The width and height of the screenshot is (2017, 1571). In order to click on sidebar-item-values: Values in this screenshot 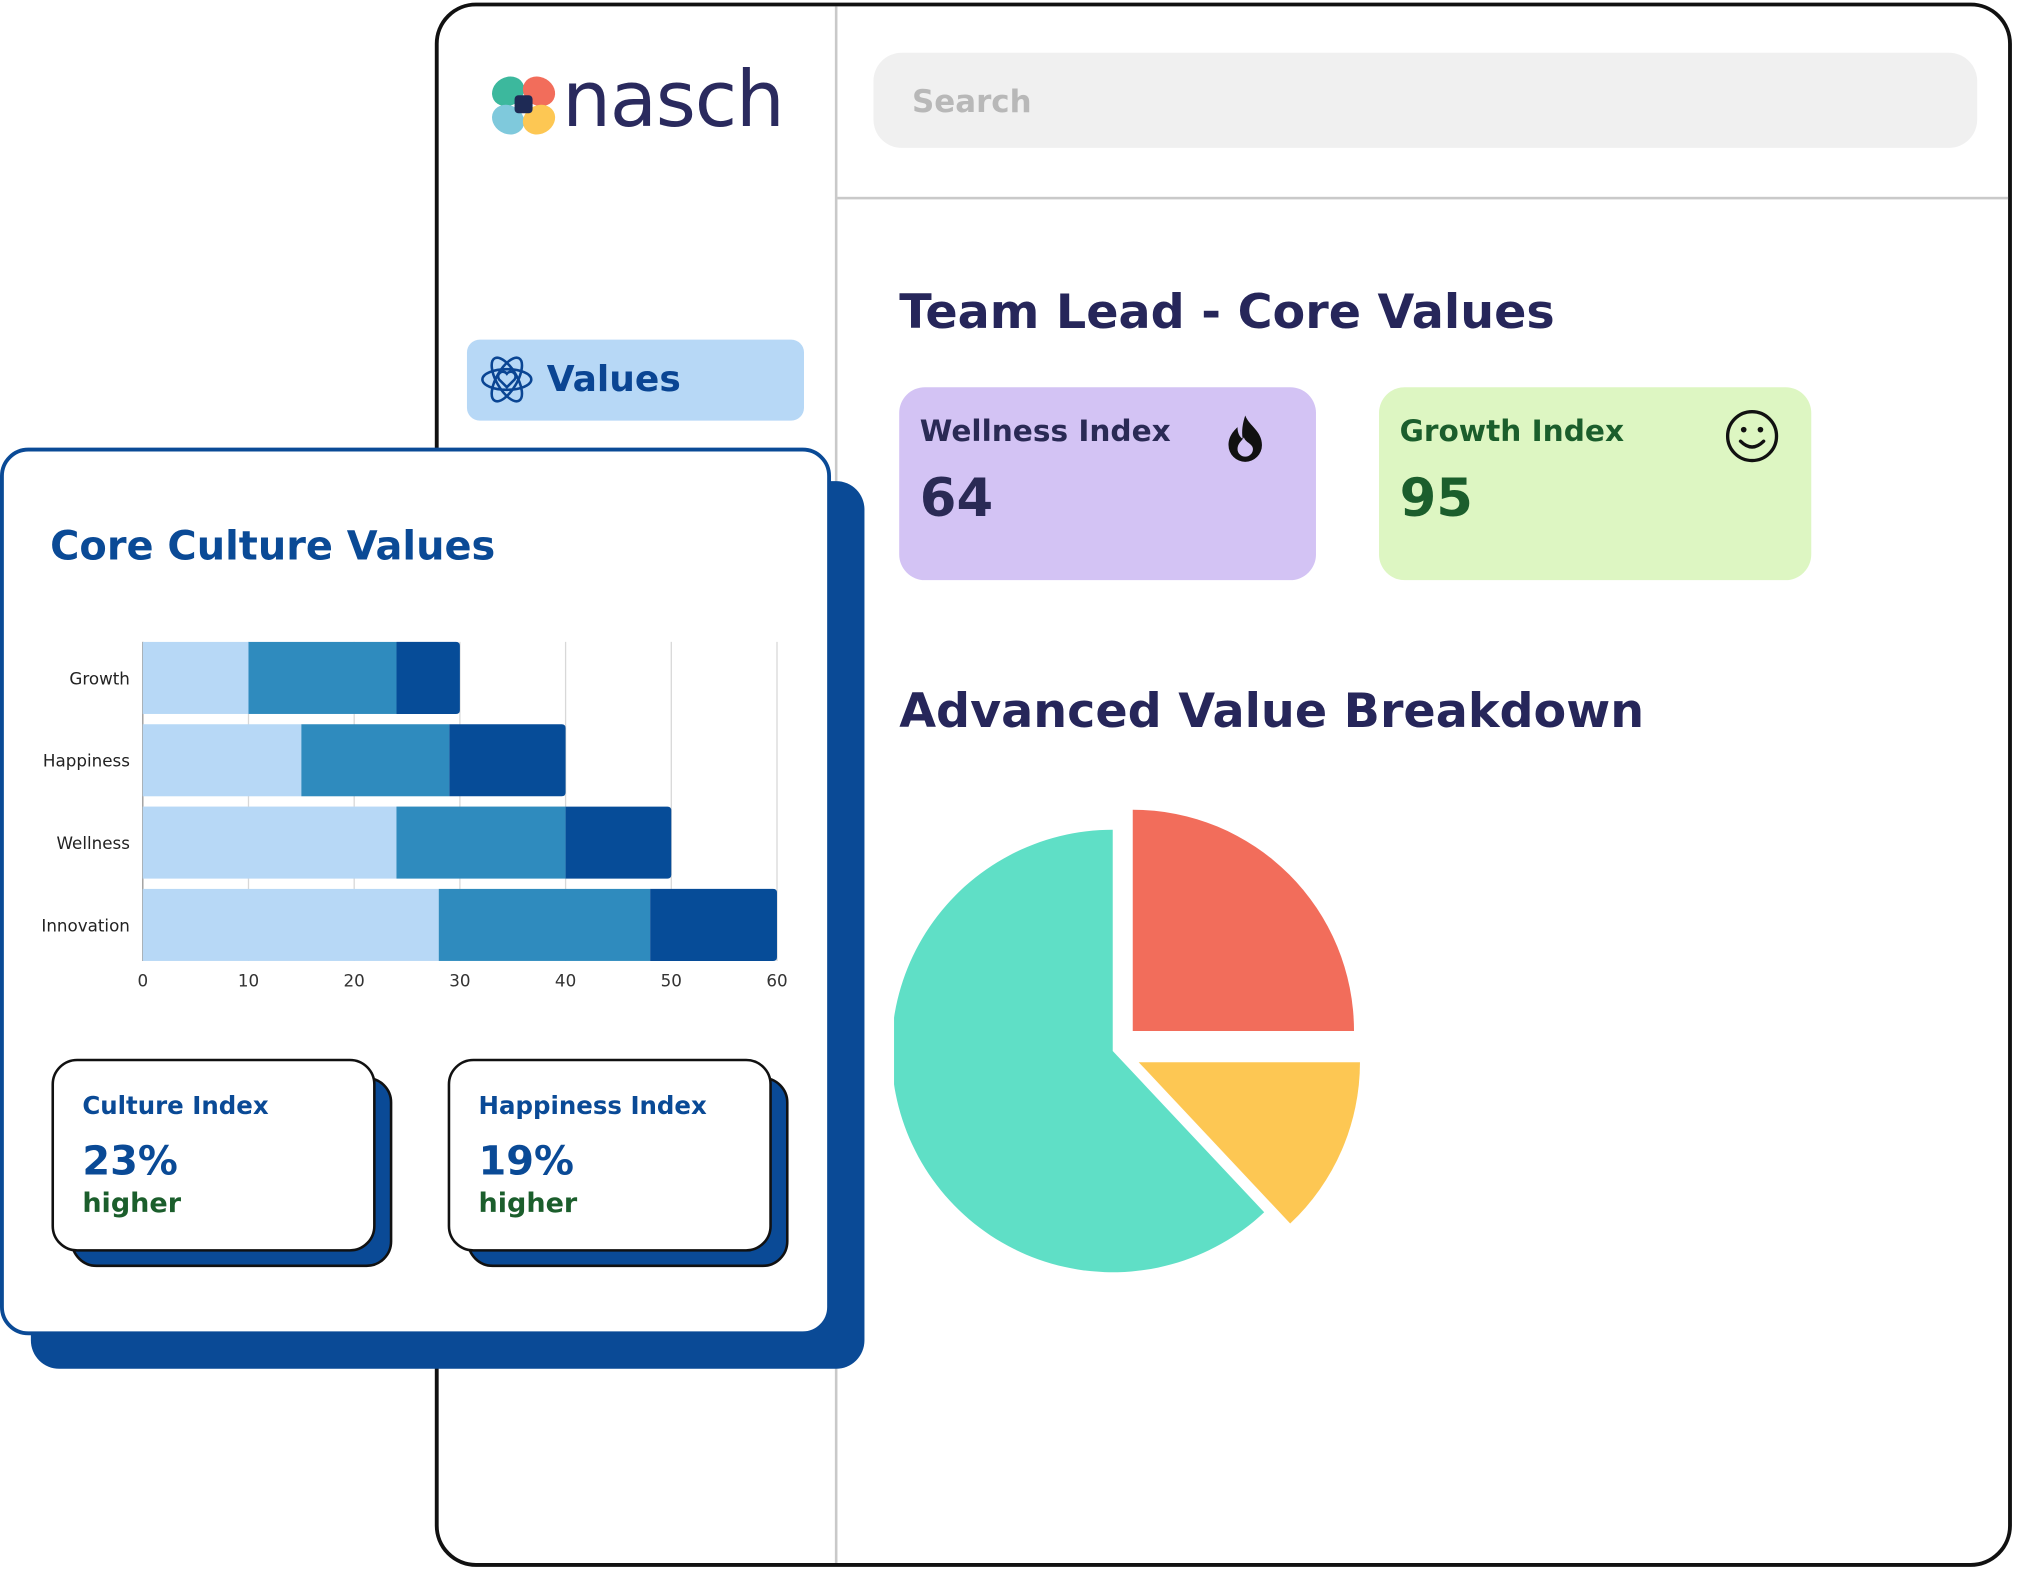, I will do `click(635, 380)`.